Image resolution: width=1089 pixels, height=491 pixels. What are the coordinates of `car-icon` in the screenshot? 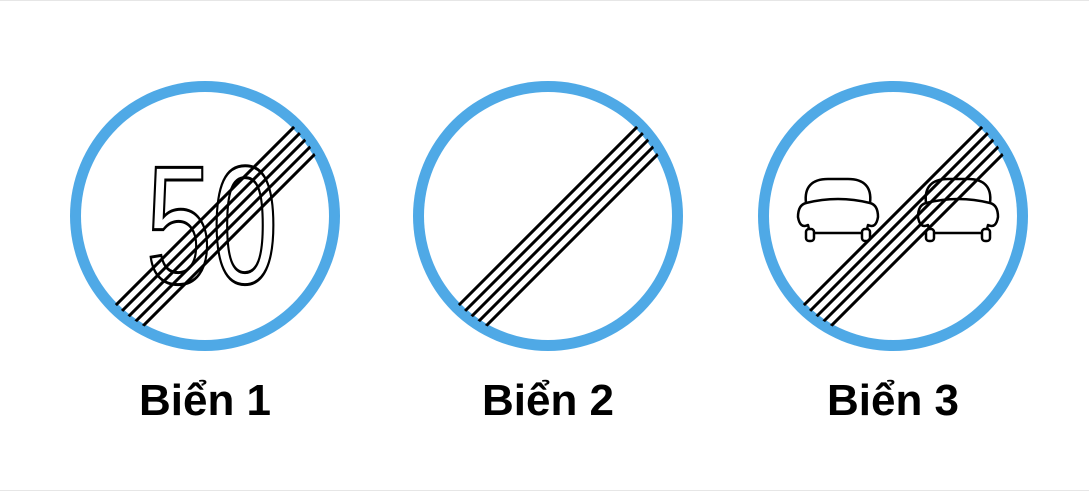 It's located at (838, 210).